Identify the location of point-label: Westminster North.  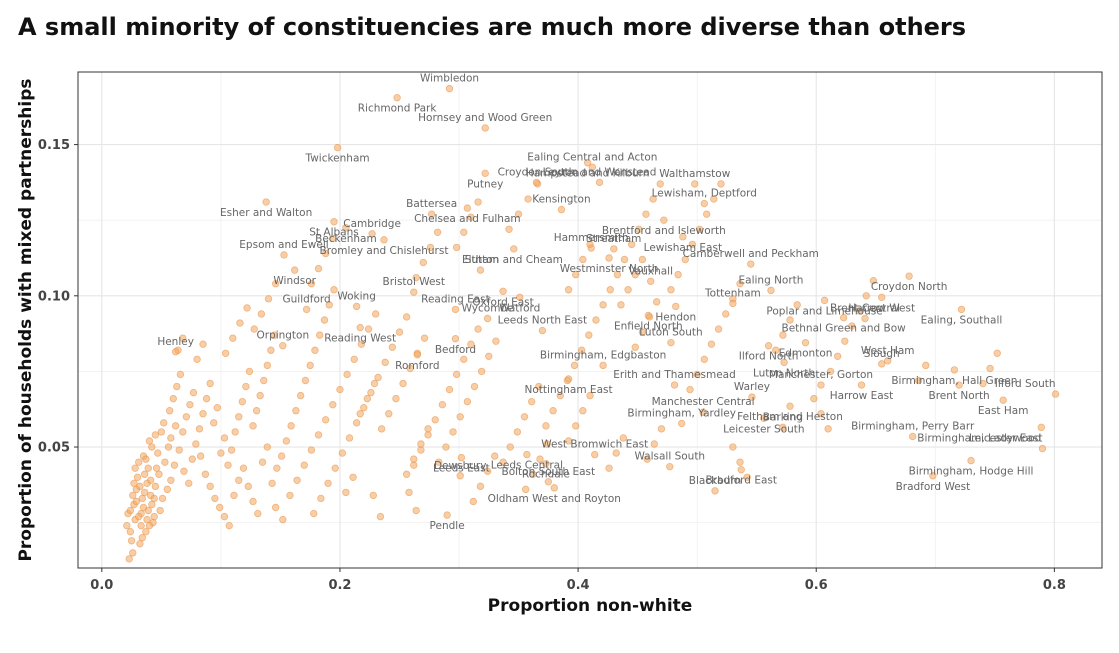
(609, 269).